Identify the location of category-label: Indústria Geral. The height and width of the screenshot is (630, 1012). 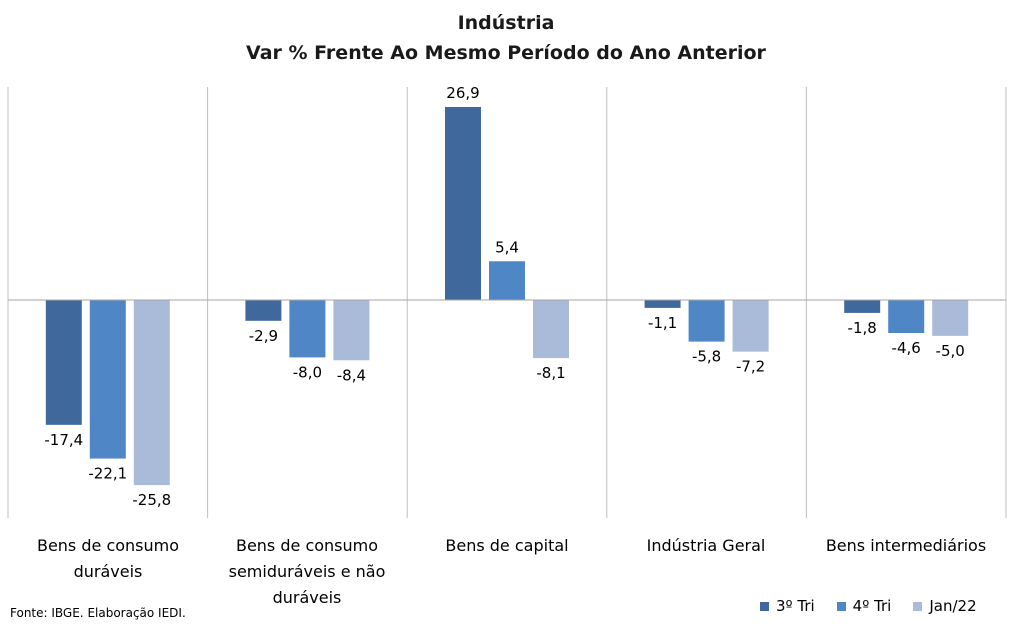
(706, 545).